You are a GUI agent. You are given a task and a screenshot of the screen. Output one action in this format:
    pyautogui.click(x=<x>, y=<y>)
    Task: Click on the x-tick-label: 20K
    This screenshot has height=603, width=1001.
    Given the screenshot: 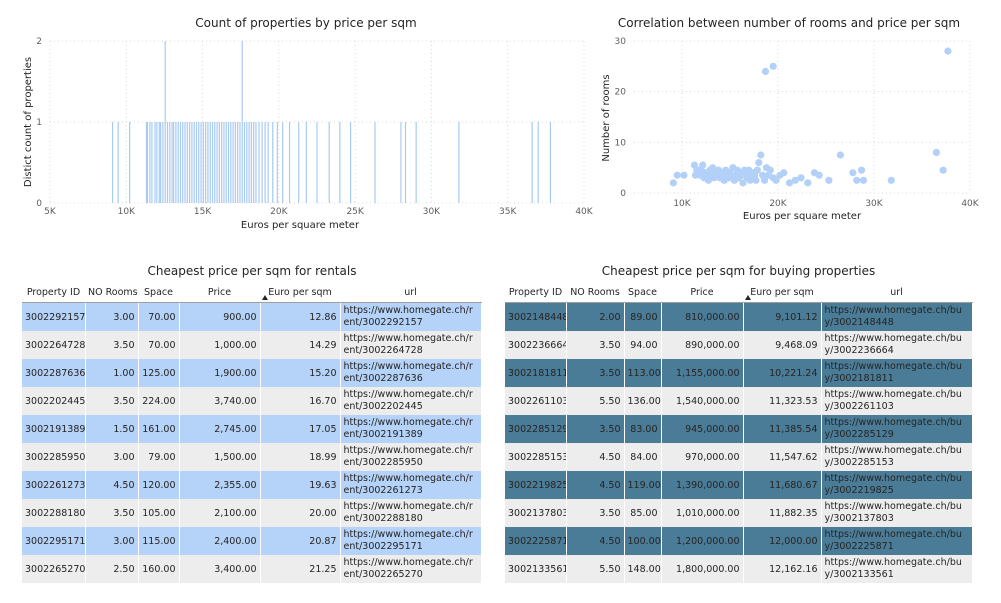 What is the action you would take?
    pyautogui.click(x=279, y=212)
    